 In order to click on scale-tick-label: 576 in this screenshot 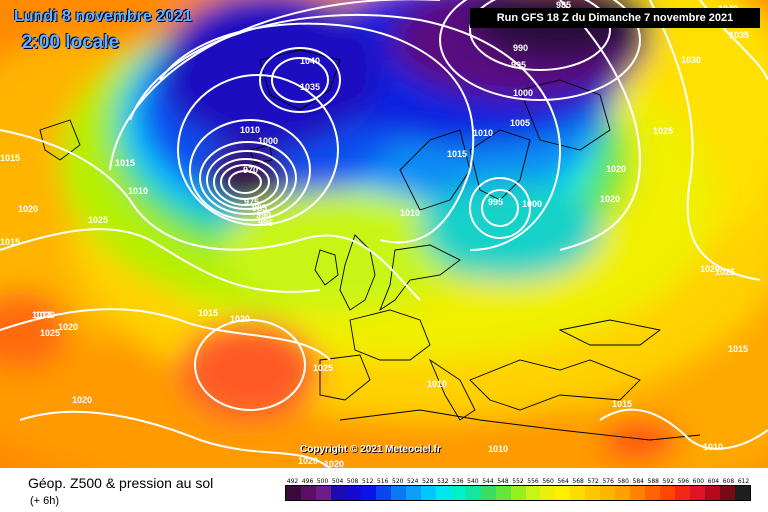, I will do `click(608, 481)`.